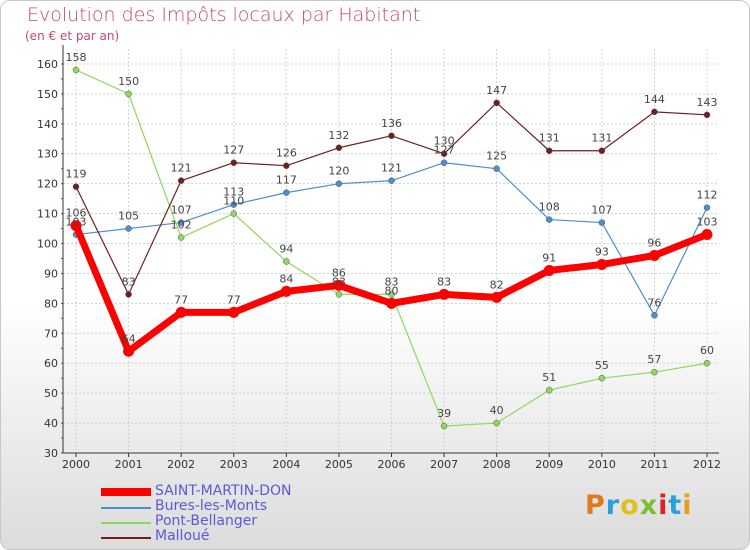  I want to click on data-label: 93, so click(602, 251).